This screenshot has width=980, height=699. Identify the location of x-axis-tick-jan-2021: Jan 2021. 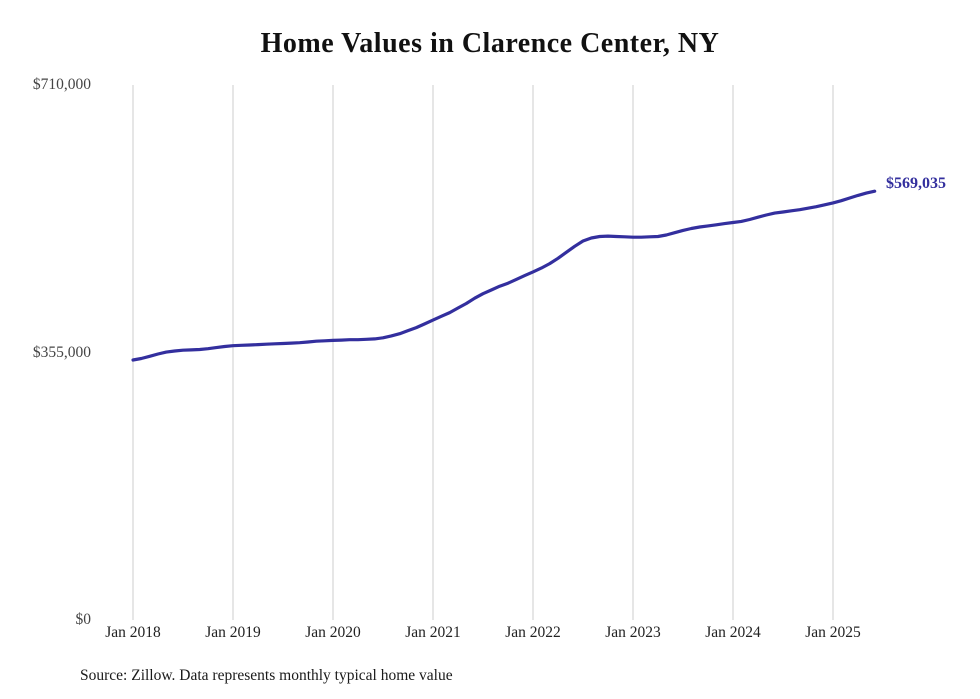
(433, 632).